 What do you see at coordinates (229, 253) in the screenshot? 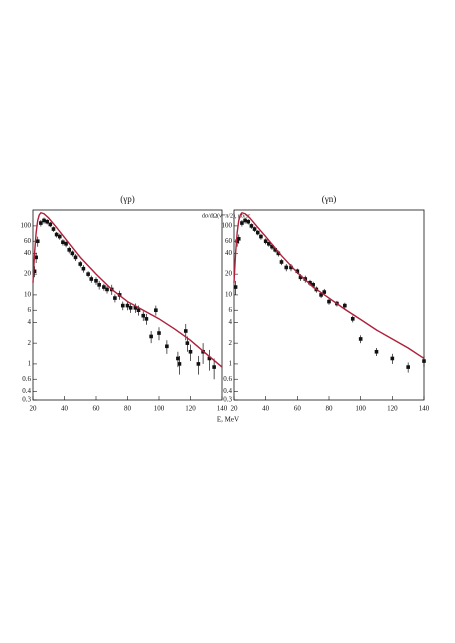
I see `y-tick-label: 40` at bounding box center [229, 253].